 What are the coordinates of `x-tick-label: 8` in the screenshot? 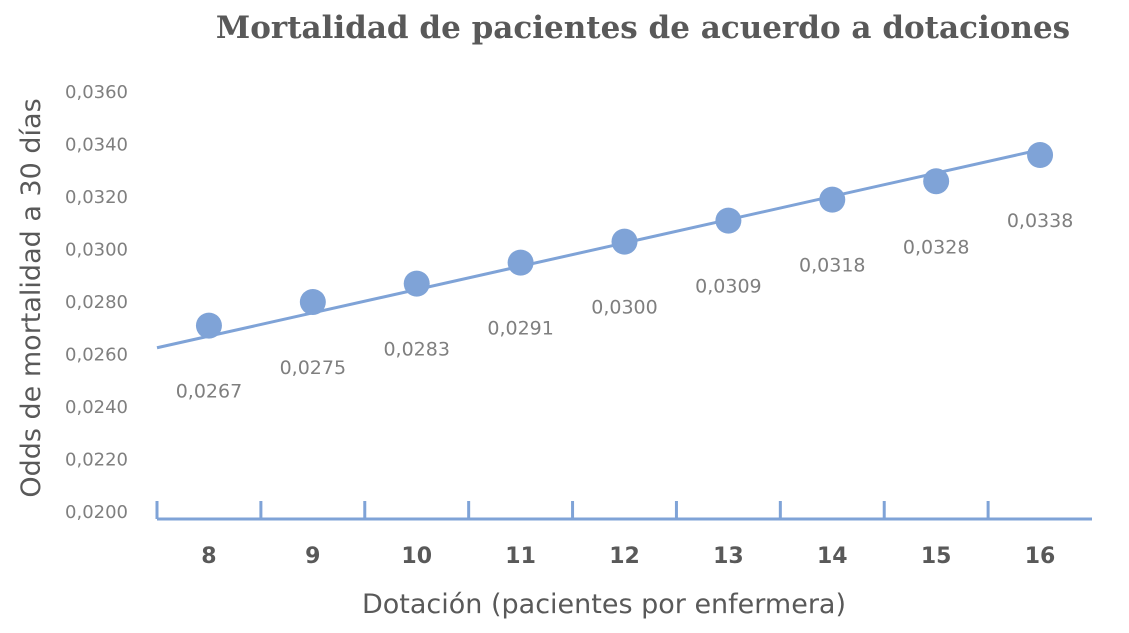 It's located at (208, 556).